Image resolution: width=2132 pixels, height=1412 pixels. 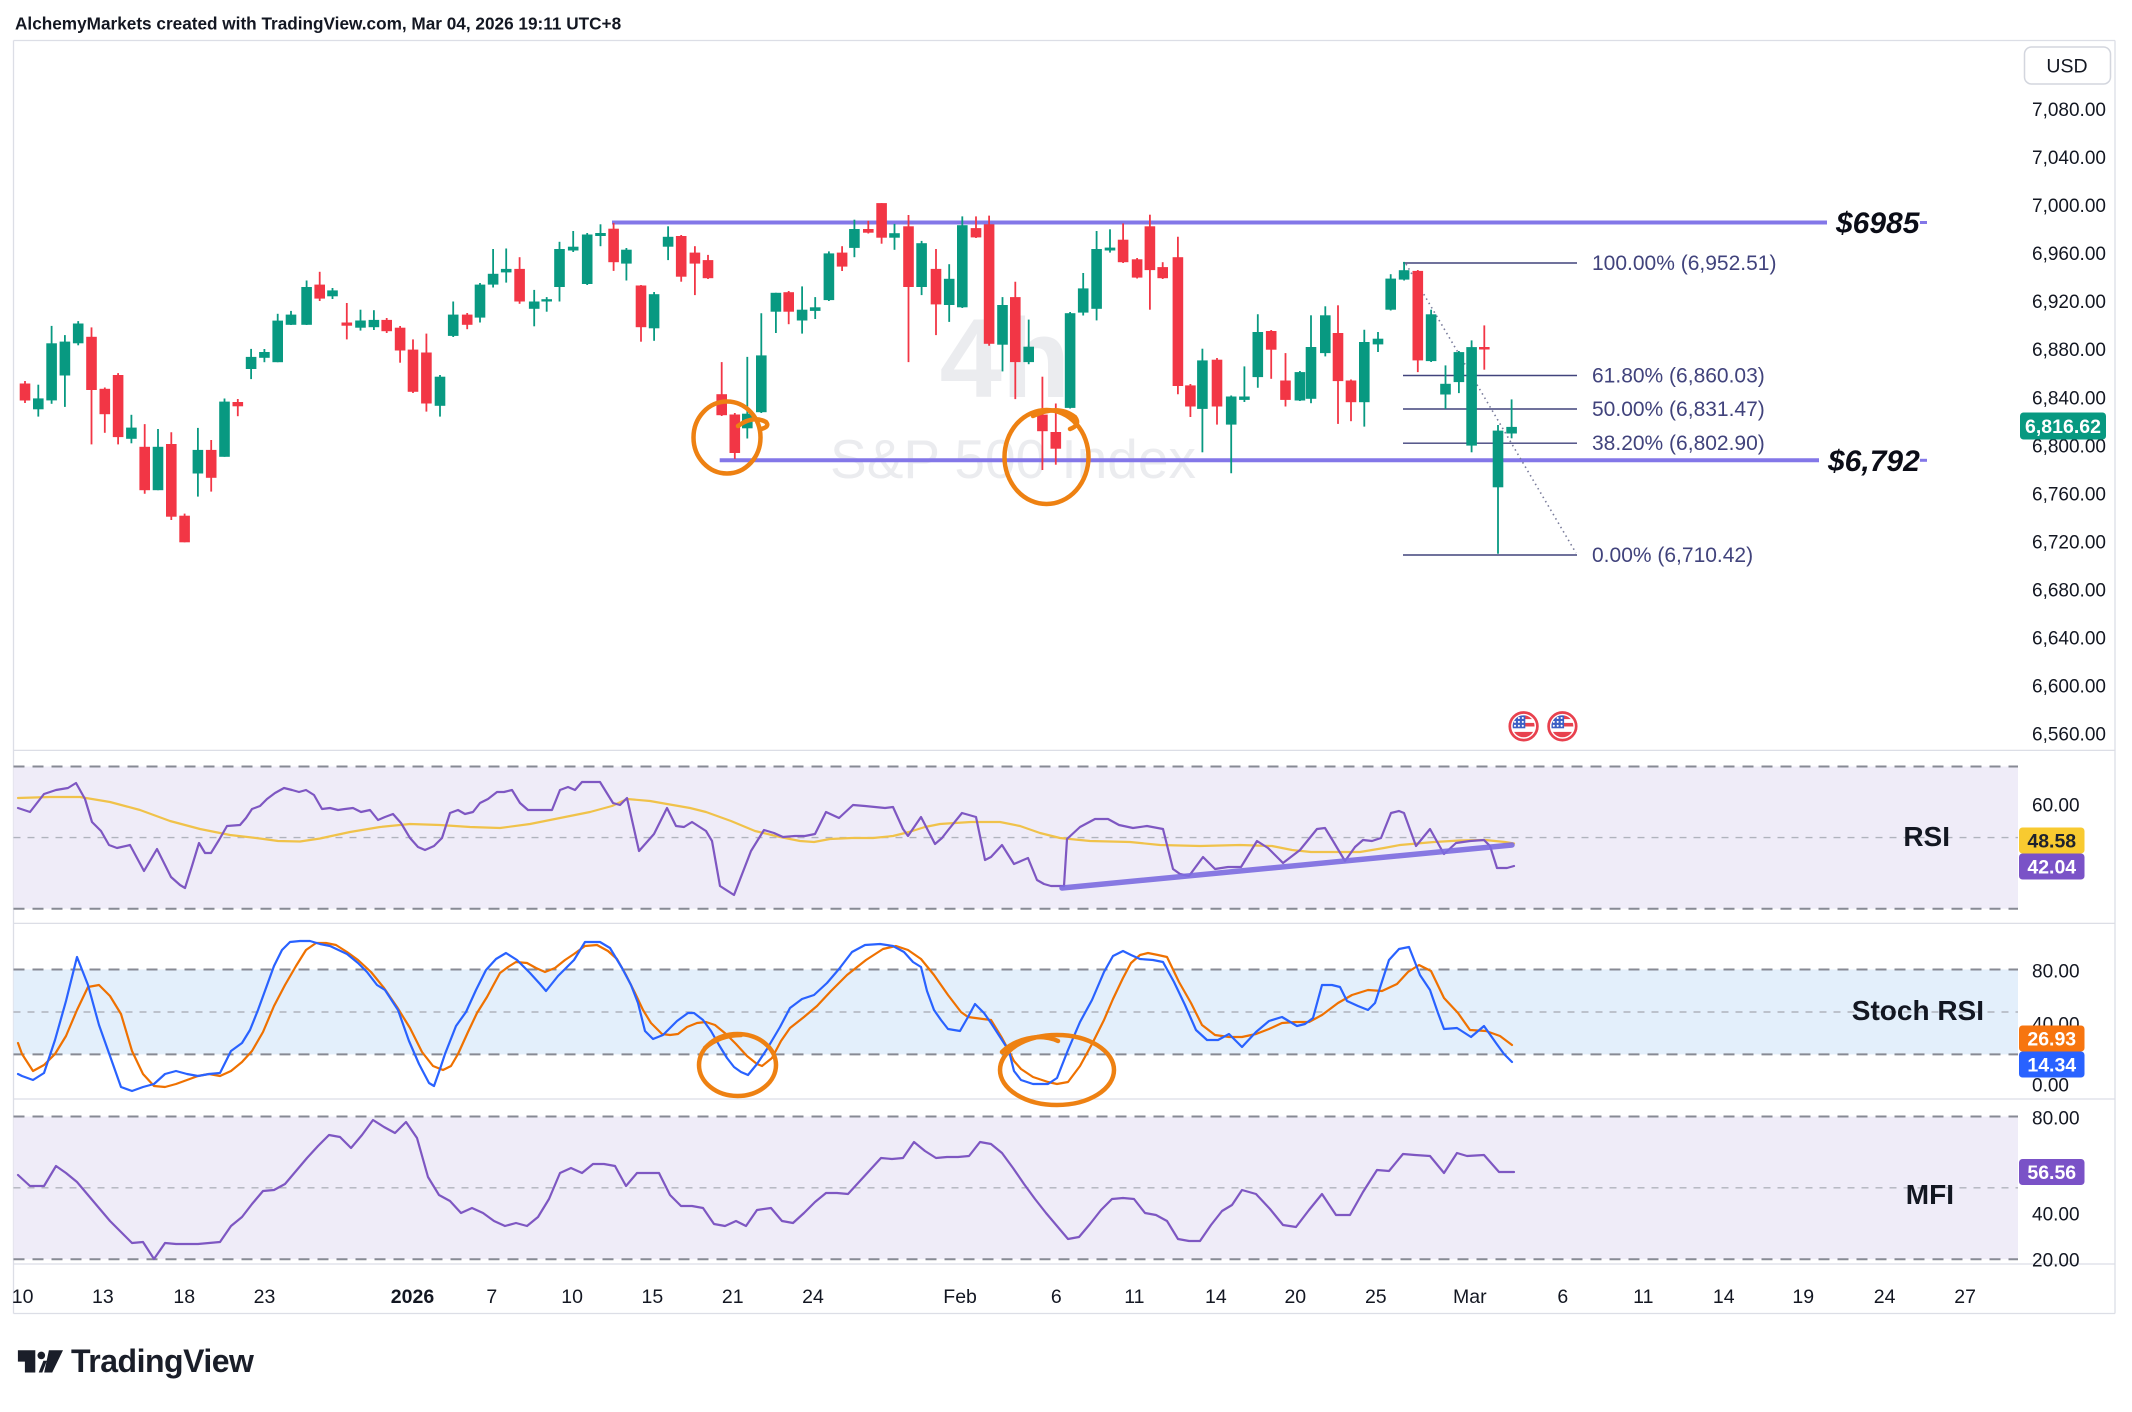 What do you see at coordinates (2069, 542) in the screenshot?
I see `svg-text: 6,720.00` at bounding box center [2069, 542].